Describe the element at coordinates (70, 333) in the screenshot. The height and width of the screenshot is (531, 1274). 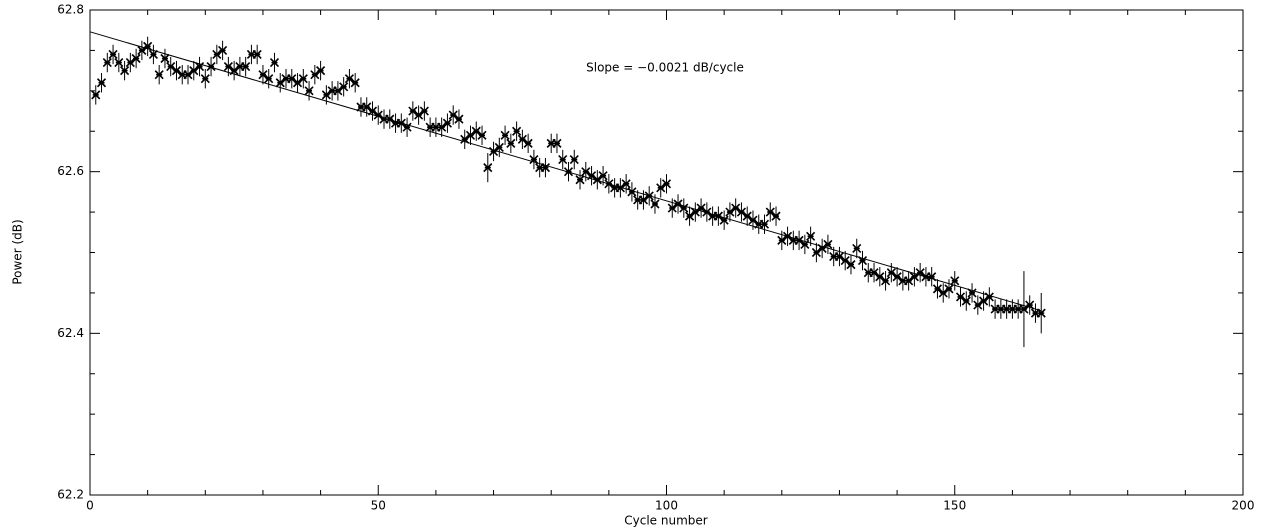
I see `y-tick-label: 62.4` at that location.